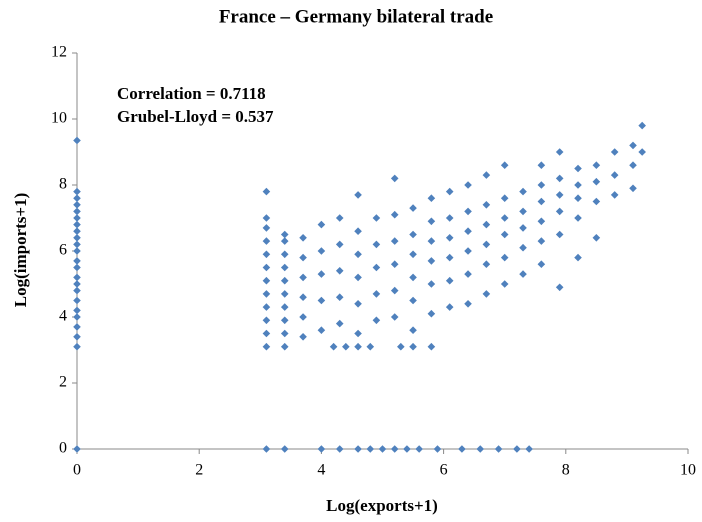 This screenshot has width=702, height=522. I want to click on y-tick-label: 0, so click(63, 448).